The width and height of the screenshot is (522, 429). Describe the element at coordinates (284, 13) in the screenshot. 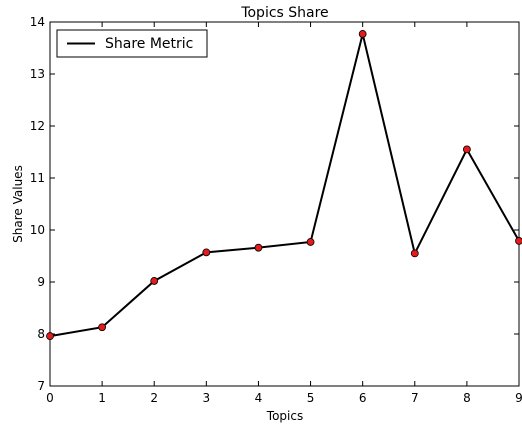

I see `chart-title: Topics Share` at that location.